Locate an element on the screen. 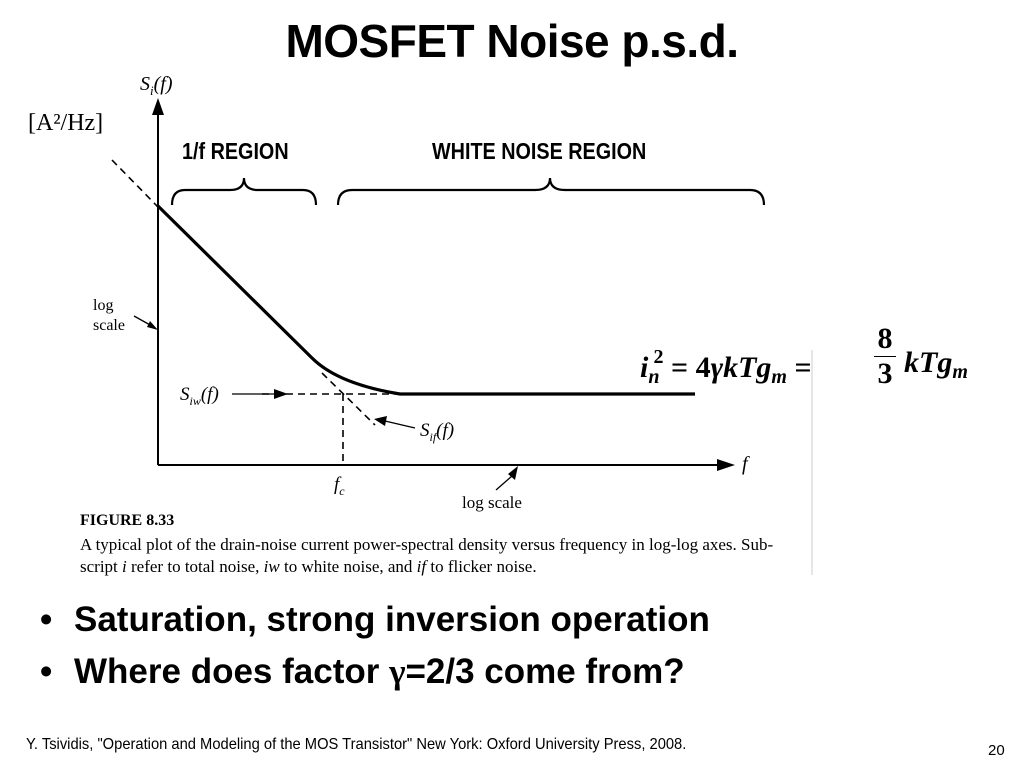  brace-white is located at coordinates (551, 191).